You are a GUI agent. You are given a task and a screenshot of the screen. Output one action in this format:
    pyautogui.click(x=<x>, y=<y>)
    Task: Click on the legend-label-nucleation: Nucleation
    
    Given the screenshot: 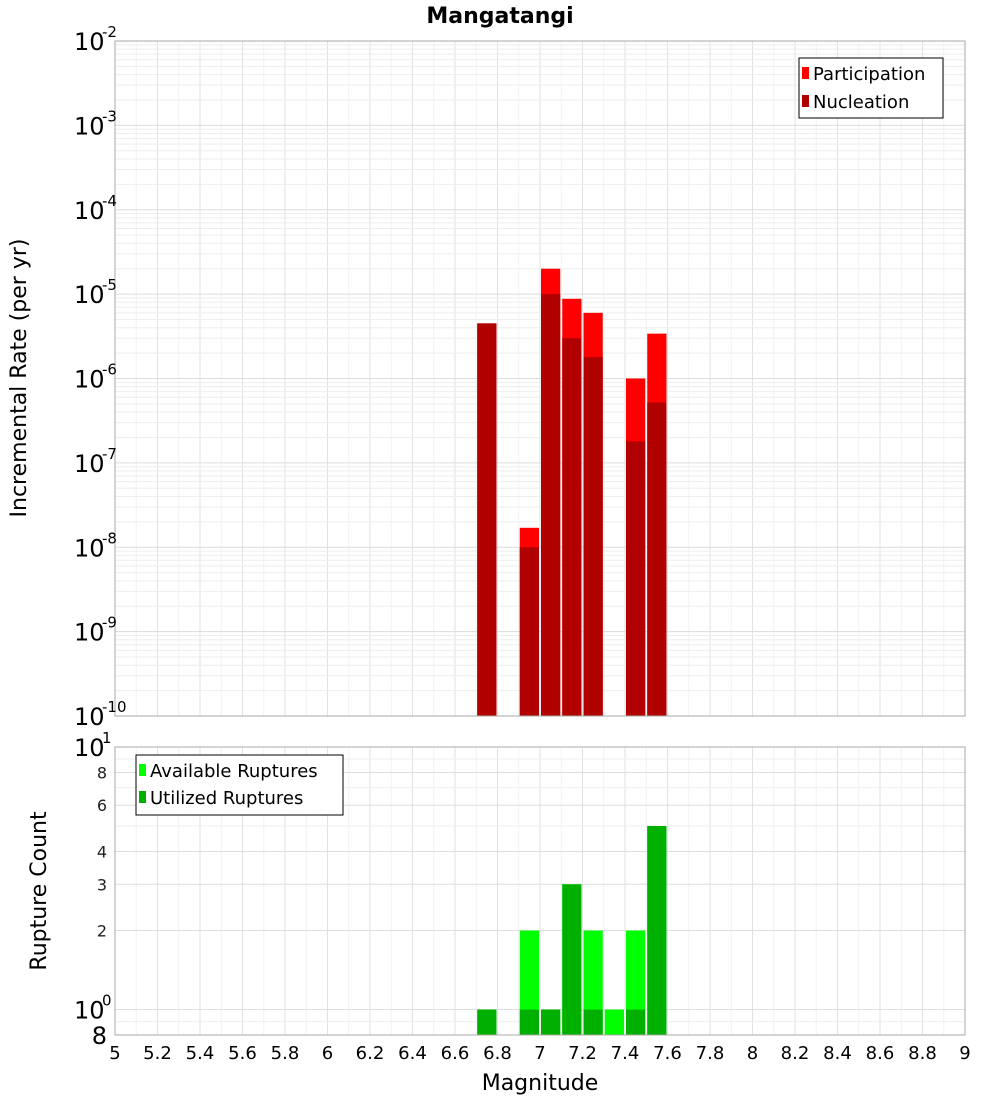 What is the action you would take?
    pyautogui.click(x=861, y=102)
    